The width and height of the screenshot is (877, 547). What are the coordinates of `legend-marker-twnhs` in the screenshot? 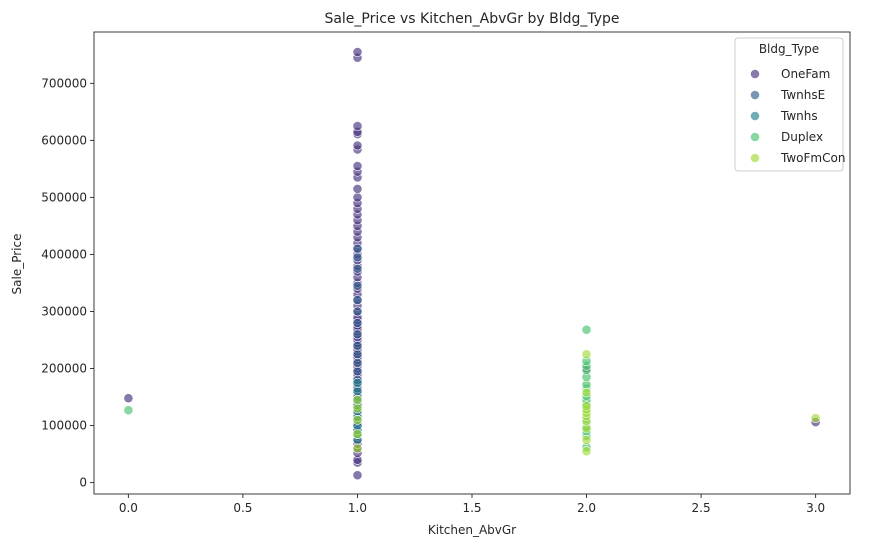 It's located at (755, 116).